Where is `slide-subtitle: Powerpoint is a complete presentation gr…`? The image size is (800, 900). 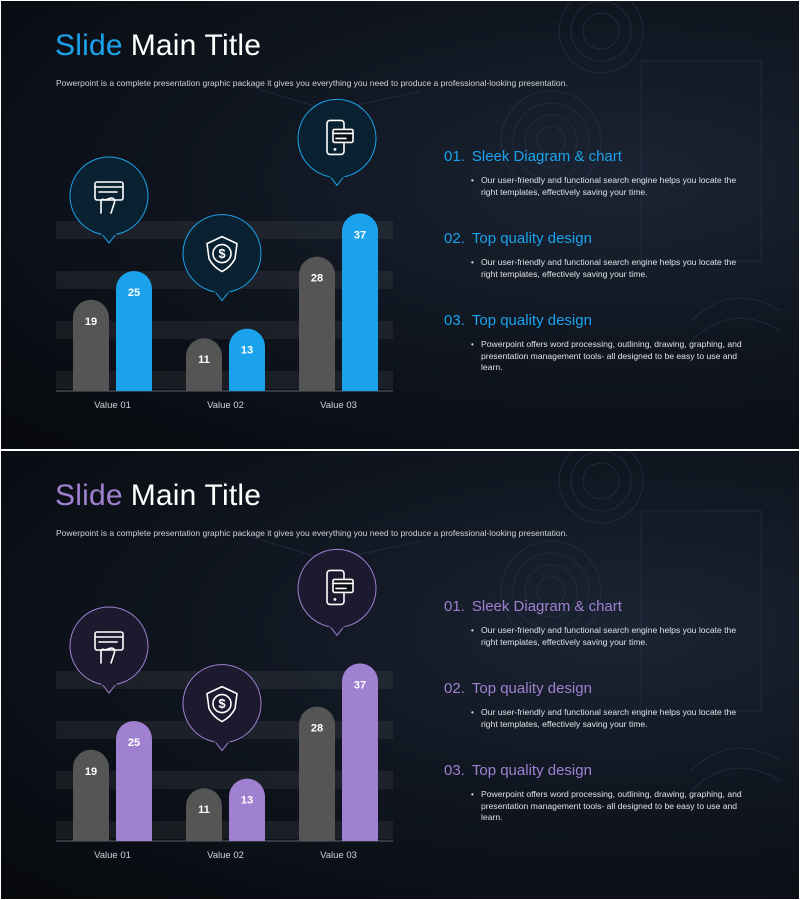
slide-subtitle: Powerpoint is a complete presentation gr… is located at coordinates (312, 83).